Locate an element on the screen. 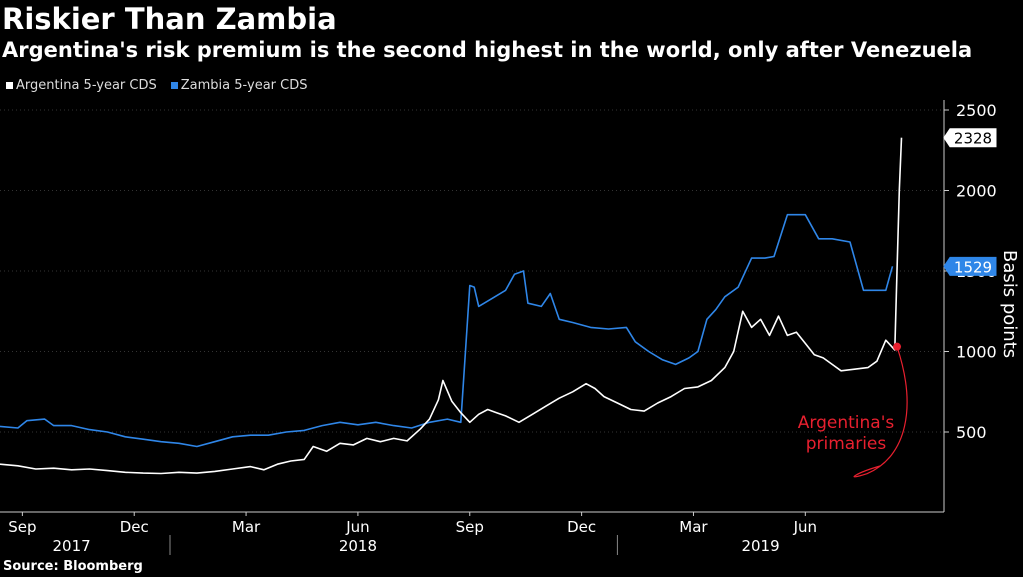 This screenshot has height=577, width=1023. legend-item-zambia: Zambia 5-year CDS is located at coordinates (239, 85).